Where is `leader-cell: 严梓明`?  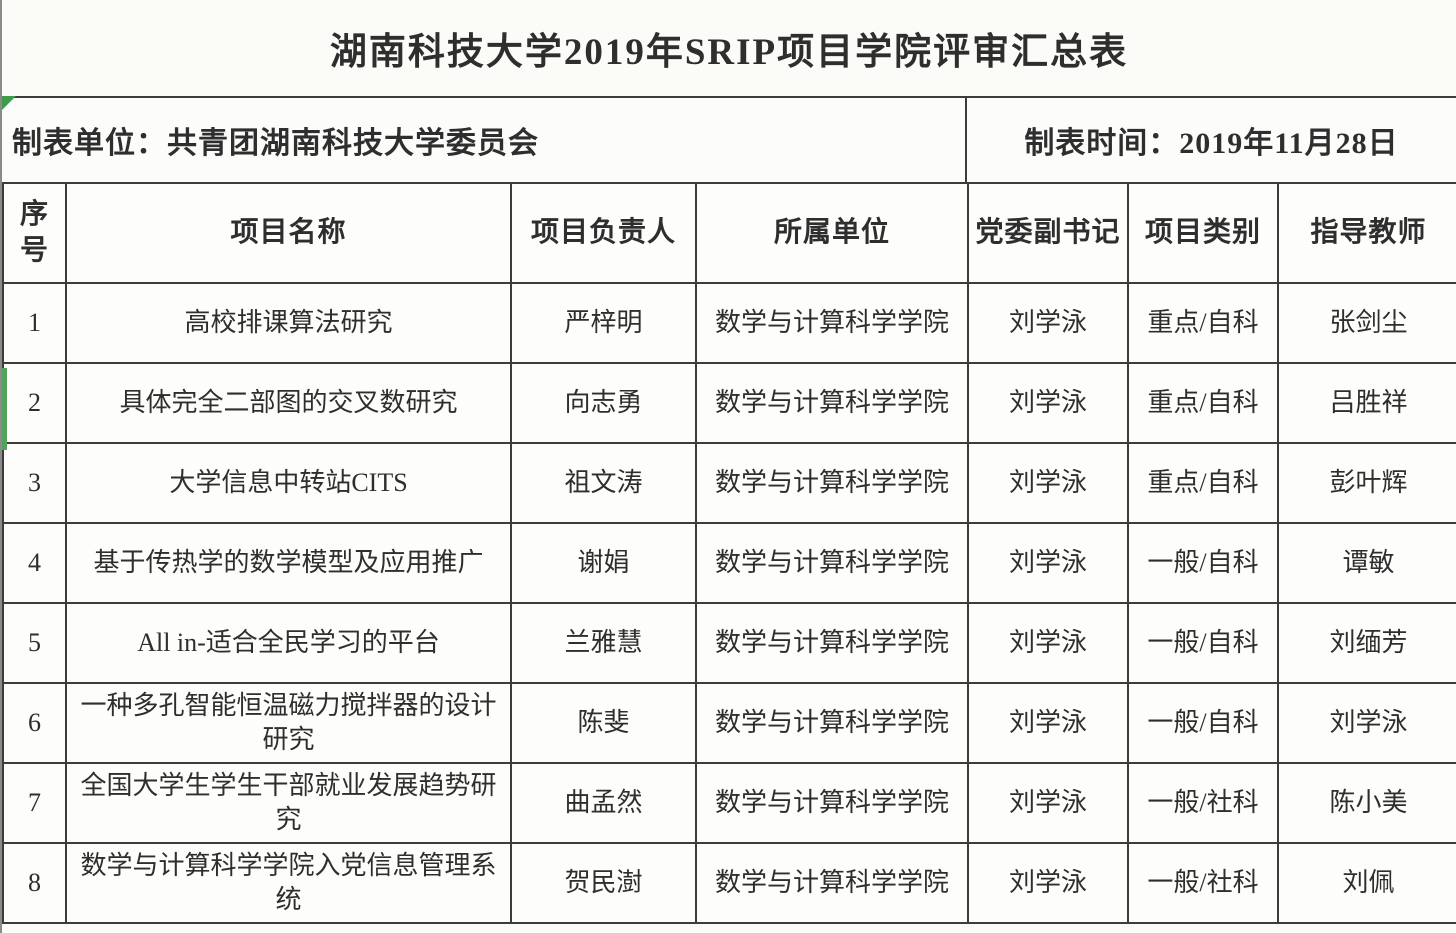
leader-cell: 严梓明 is located at coordinates (603, 323).